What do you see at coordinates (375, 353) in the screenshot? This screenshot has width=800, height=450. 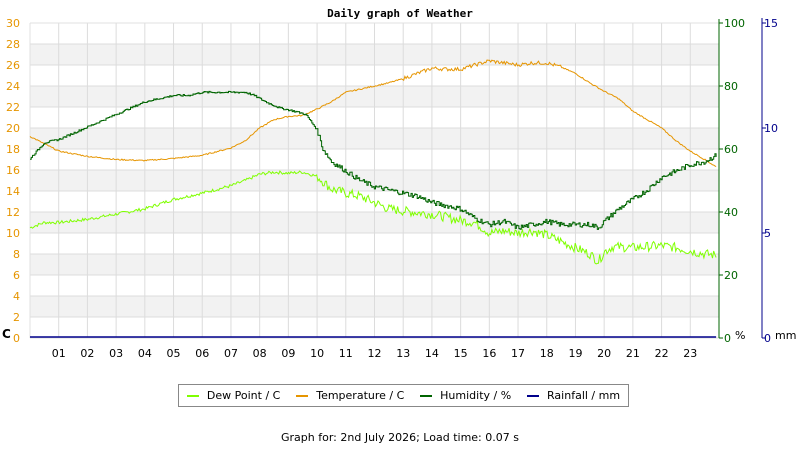 I see `x-axis-tick-label: 12` at bounding box center [375, 353].